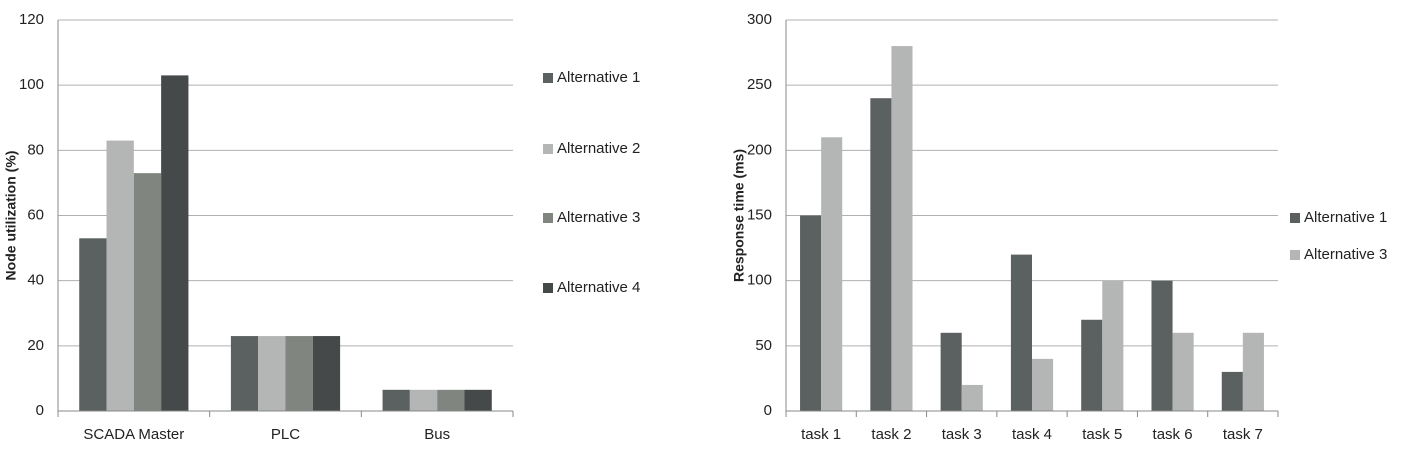 Image resolution: width=1407 pixels, height=450 pixels. Describe the element at coordinates (35, 149) in the screenshot. I see `y-tick-label: 80` at that location.